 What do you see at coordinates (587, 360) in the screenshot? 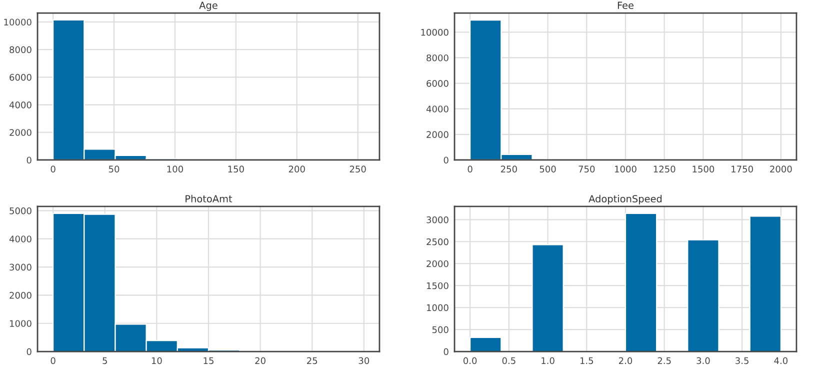
I see `x-tick-label: 1.5` at bounding box center [587, 360].